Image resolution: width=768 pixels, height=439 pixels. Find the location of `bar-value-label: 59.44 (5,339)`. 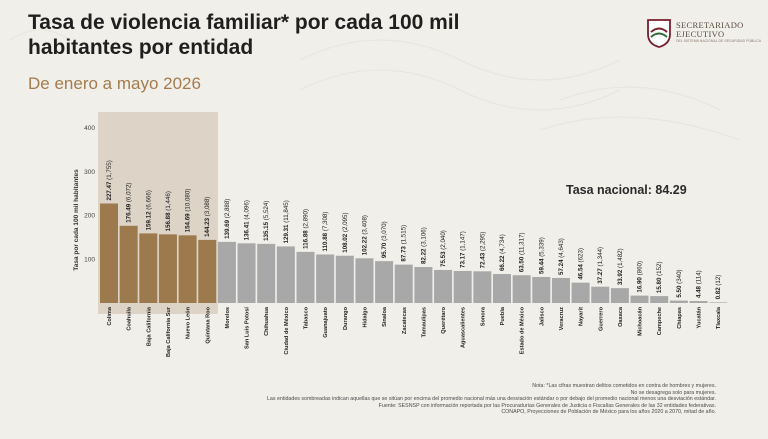

bar-value-label: 59.44 (5,339) is located at coordinates (541, 255).